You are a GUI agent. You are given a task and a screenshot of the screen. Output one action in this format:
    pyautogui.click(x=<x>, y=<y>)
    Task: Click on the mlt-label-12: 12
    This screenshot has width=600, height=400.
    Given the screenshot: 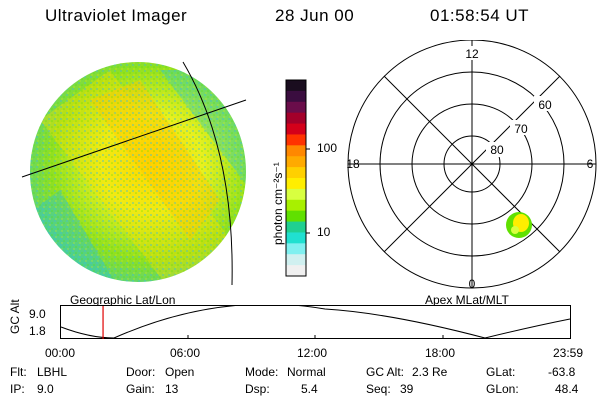 What is the action you would take?
    pyautogui.click(x=472, y=54)
    